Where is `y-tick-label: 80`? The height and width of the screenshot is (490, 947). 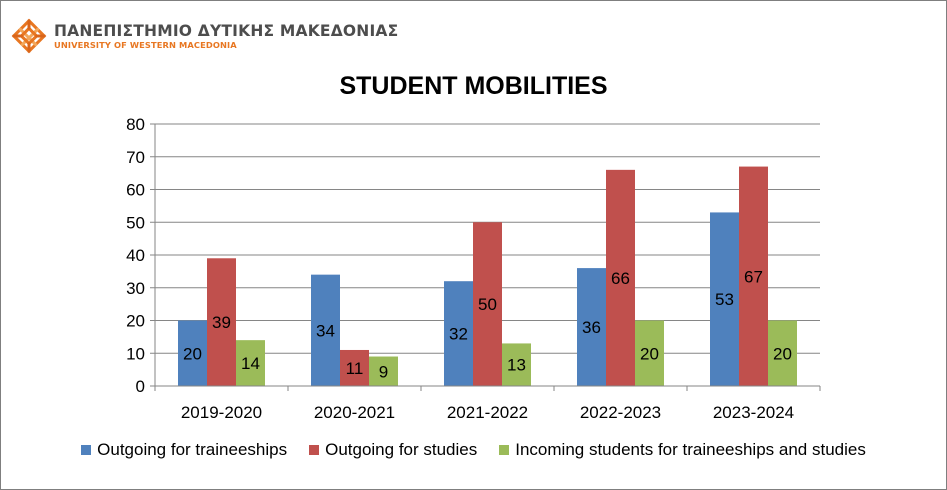 y-tick-label: 80 is located at coordinates (135, 124).